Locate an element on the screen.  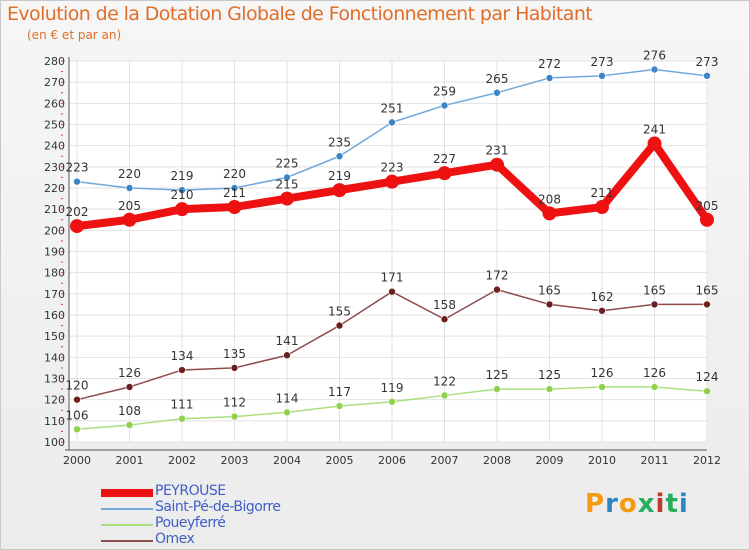
point-poueyferr--2002 is located at coordinates (182, 418).